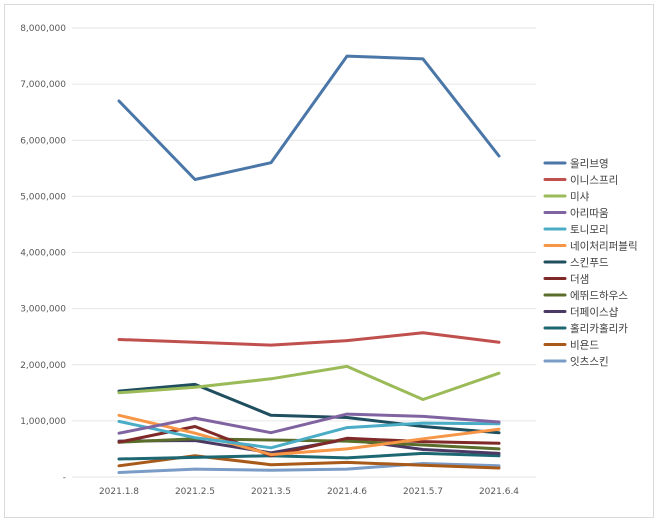  What do you see at coordinates (423, 492) in the screenshot?
I see `x-tick-label: 2021.5.7` at bounding box center [423, 492].